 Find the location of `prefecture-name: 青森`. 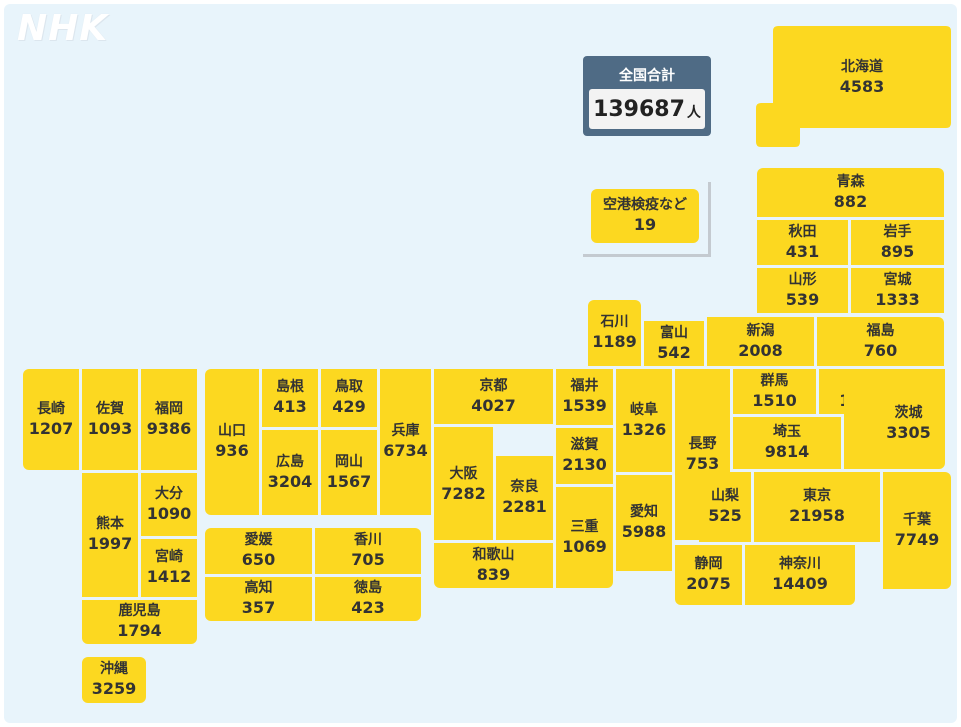

prefecture-name: 青森 is located at coordinates (850, 181).